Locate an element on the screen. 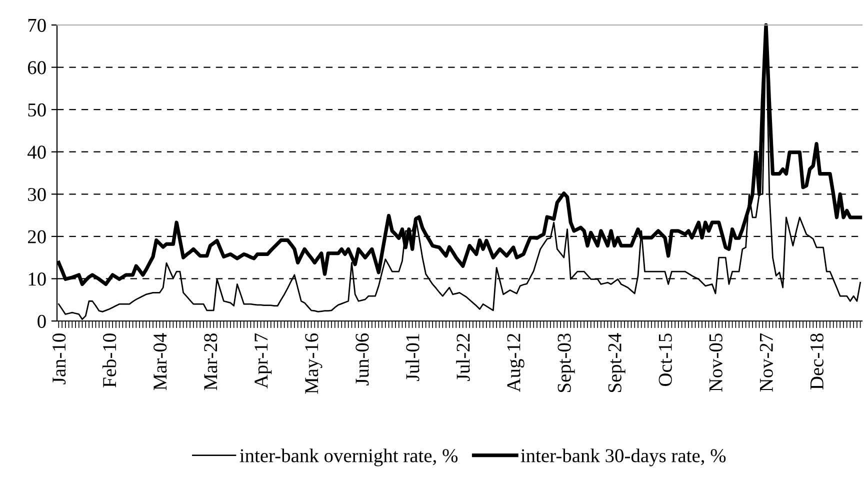 This screenshot has width=864, height=484. x-tick-label: Feb-10 is located at coordinates (109, 361).